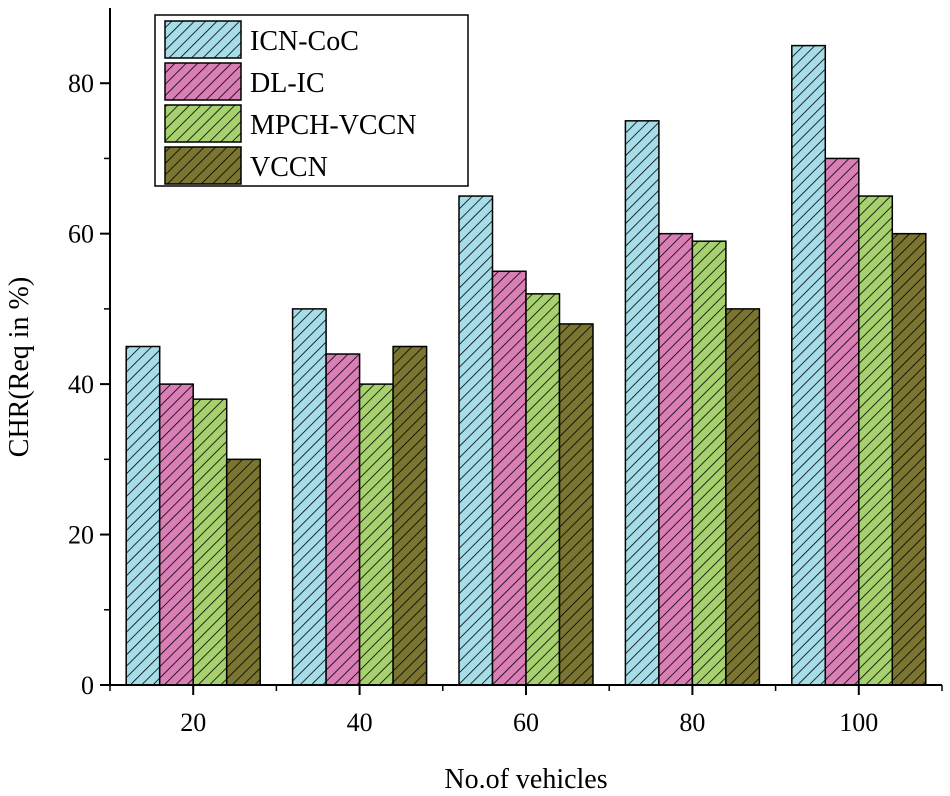 This screenshot has width=950, height=796. What do you see at coordinates (203, 123) in the screenshot?
I see `legend-swatch-mpch-vccn` at bounding box center [203, 123].